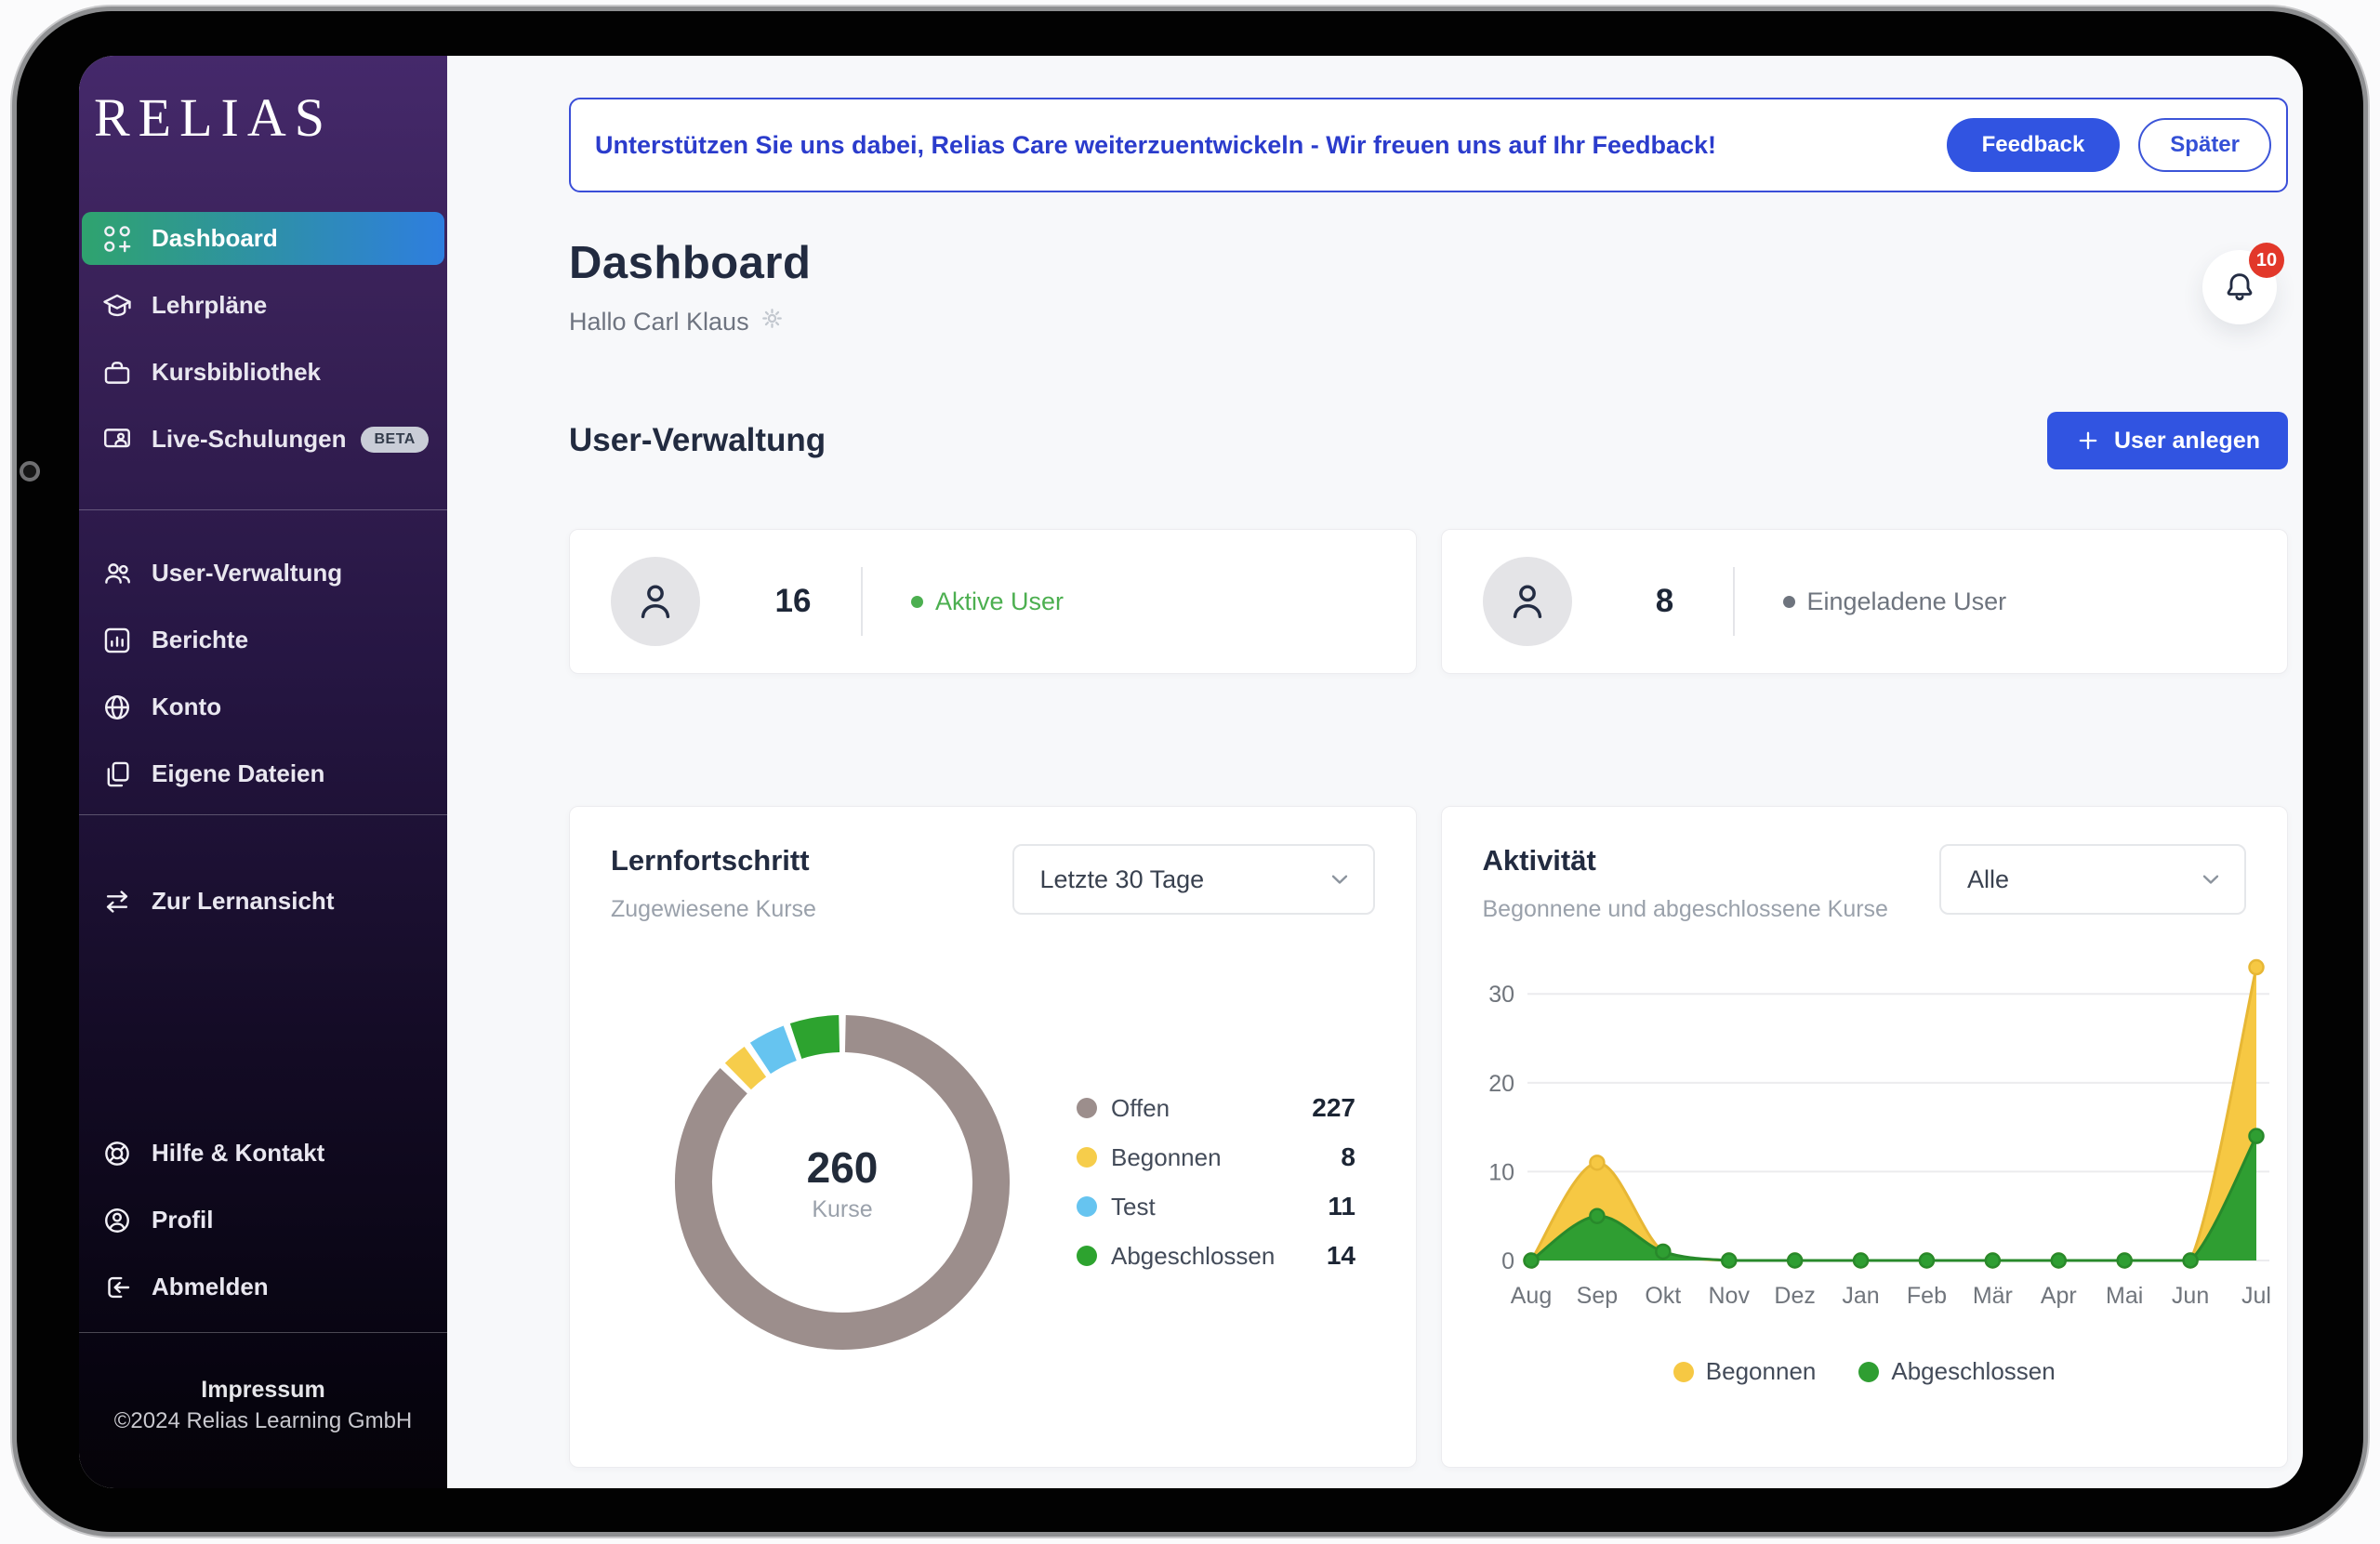 The image size is (2380, 1544). I want to click on course-box-icon, so click(117, 373).